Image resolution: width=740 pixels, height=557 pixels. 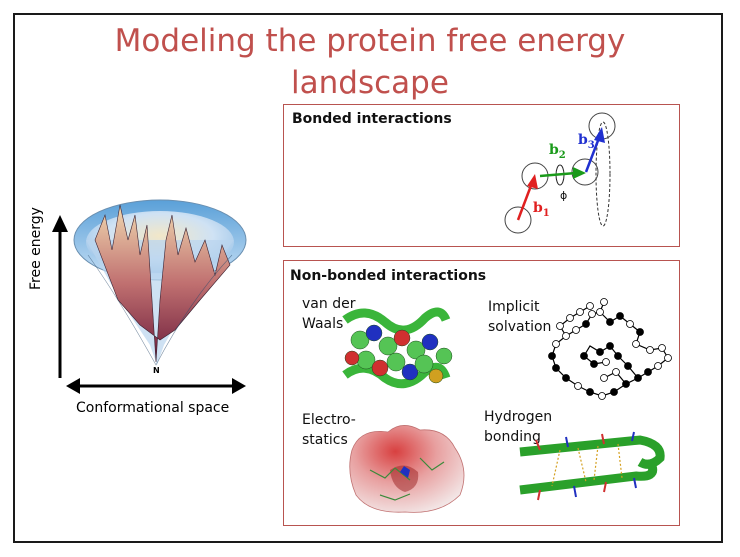 What do you see at coordinates (518, 427) in the screenshot?
I see `hydrogen-bonding-label: Hydrogen bonding` at bounding box center [518, 427].